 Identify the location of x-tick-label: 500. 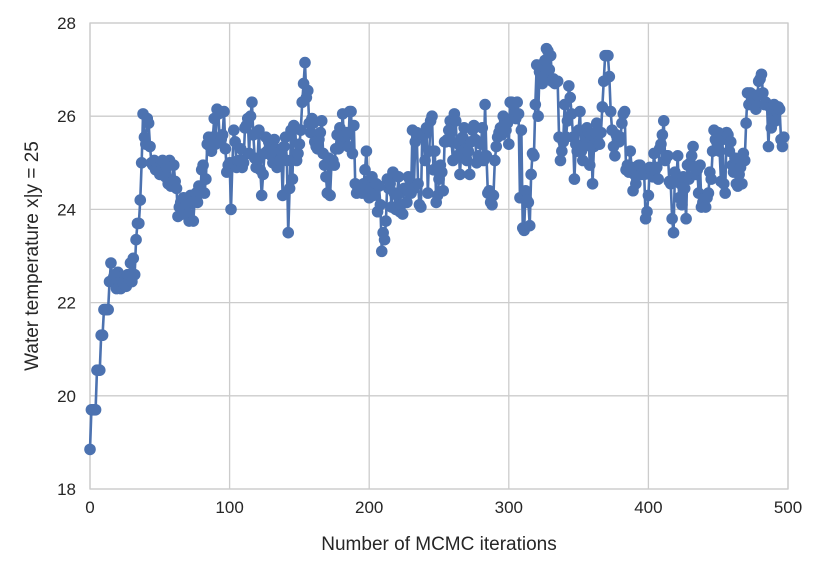
(788, 507).